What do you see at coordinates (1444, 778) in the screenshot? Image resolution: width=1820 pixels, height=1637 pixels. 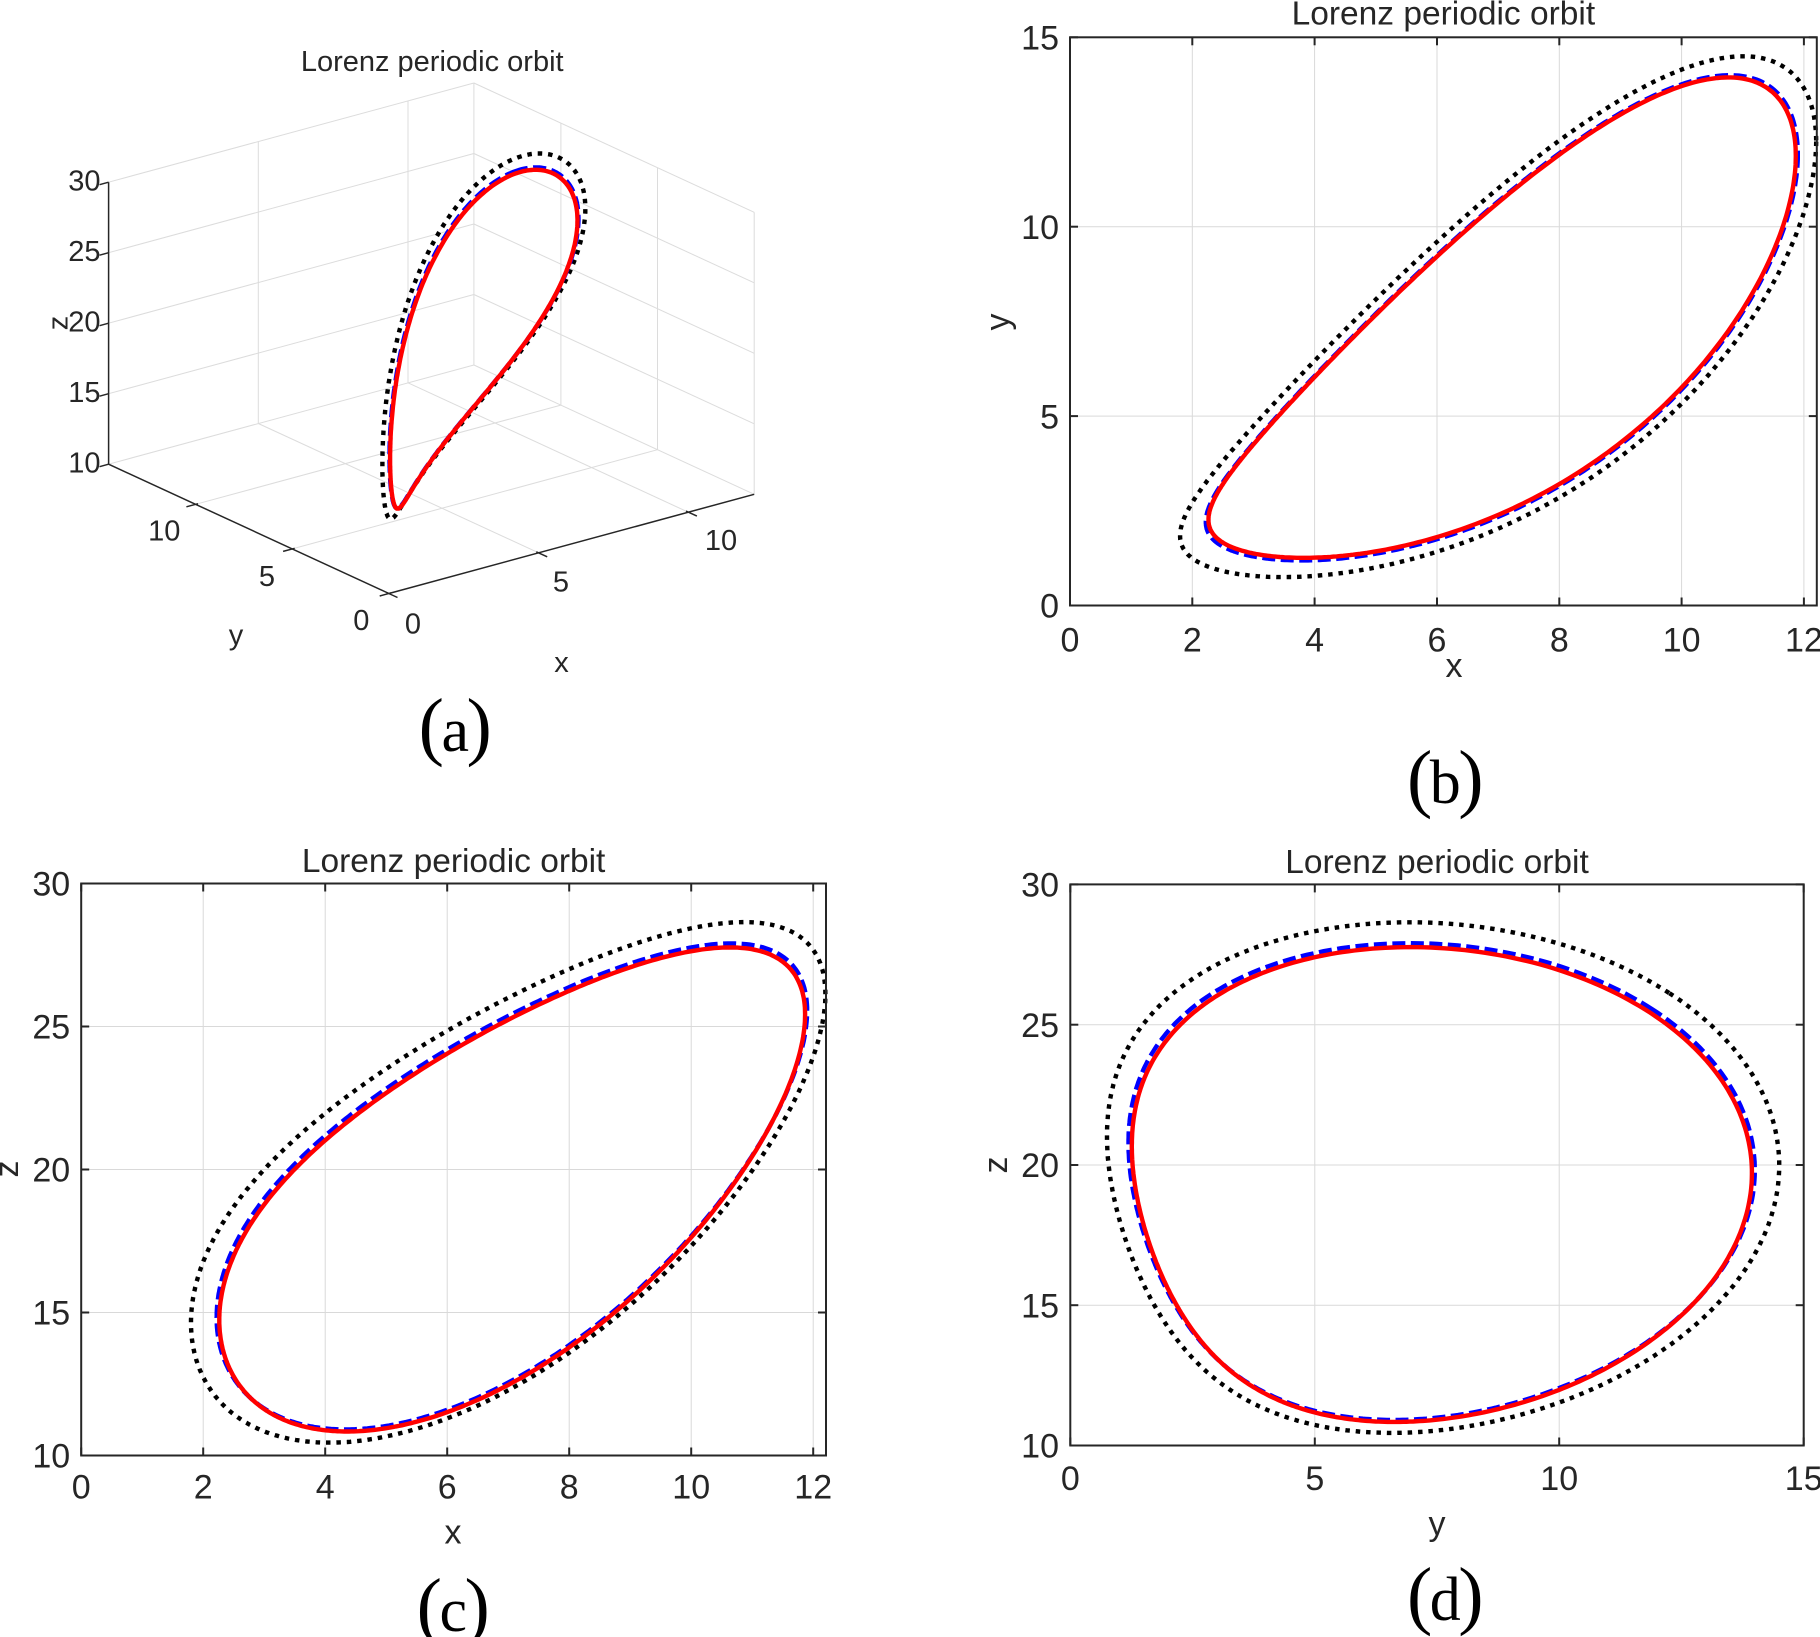 I see `svg-text: (b)` at bounding box center [1444, 778].